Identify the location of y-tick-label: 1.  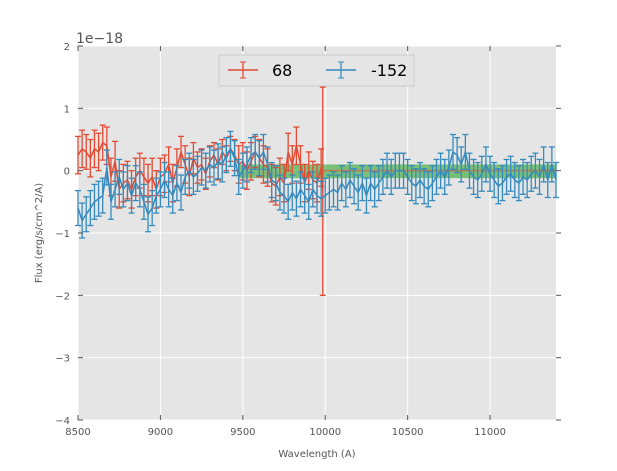
(67, 109).